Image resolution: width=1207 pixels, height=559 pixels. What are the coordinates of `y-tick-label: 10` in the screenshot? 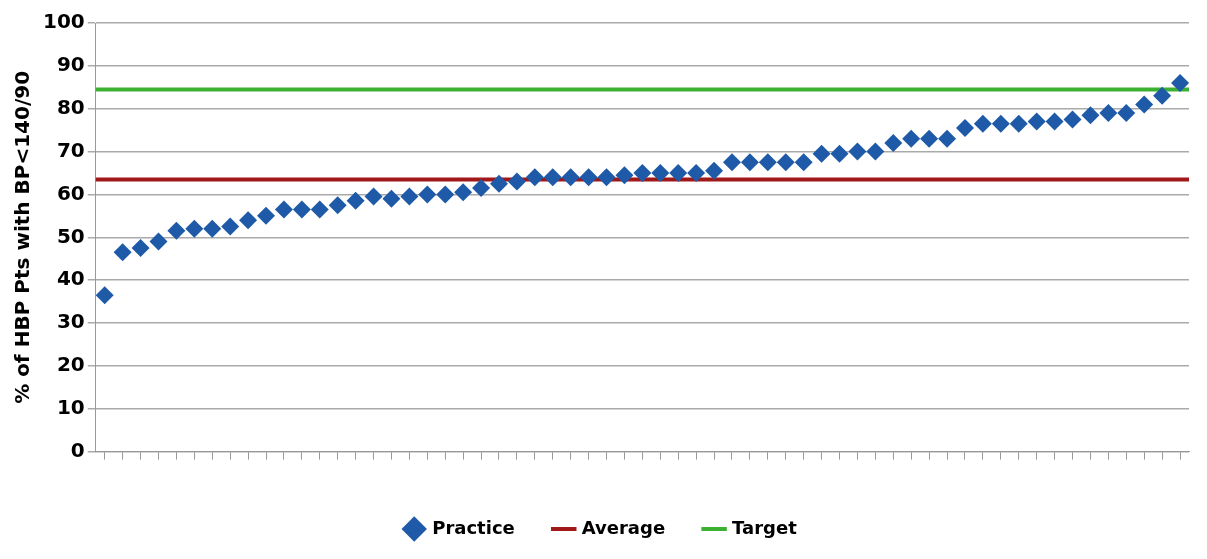 It's located at (70, 406).